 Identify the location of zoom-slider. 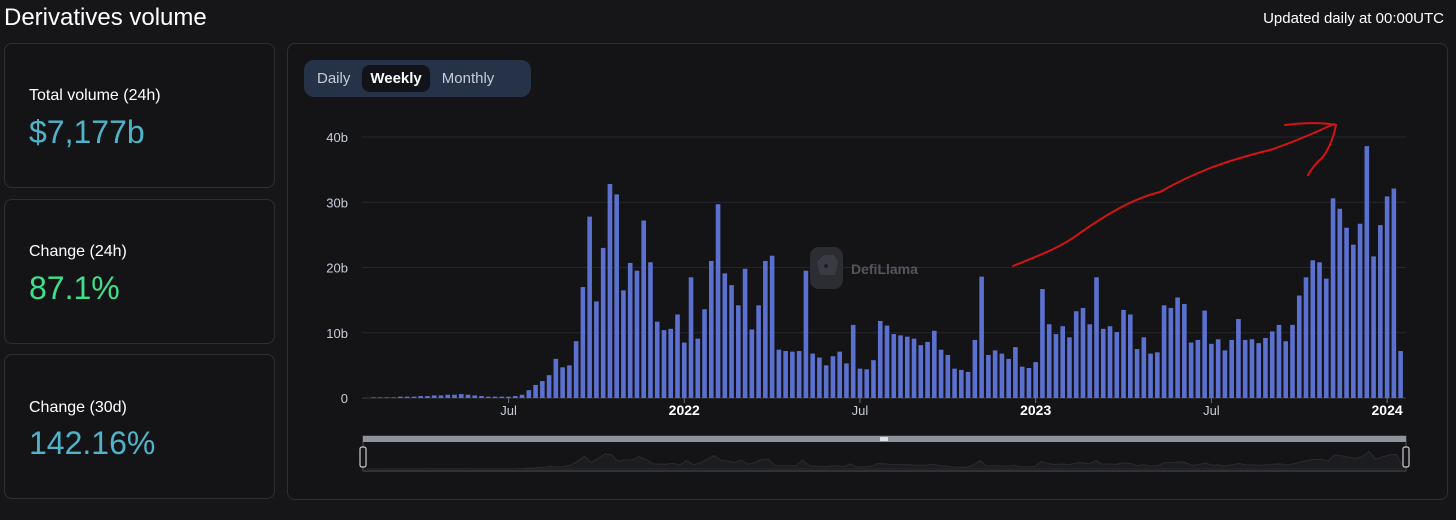
(884, 453).